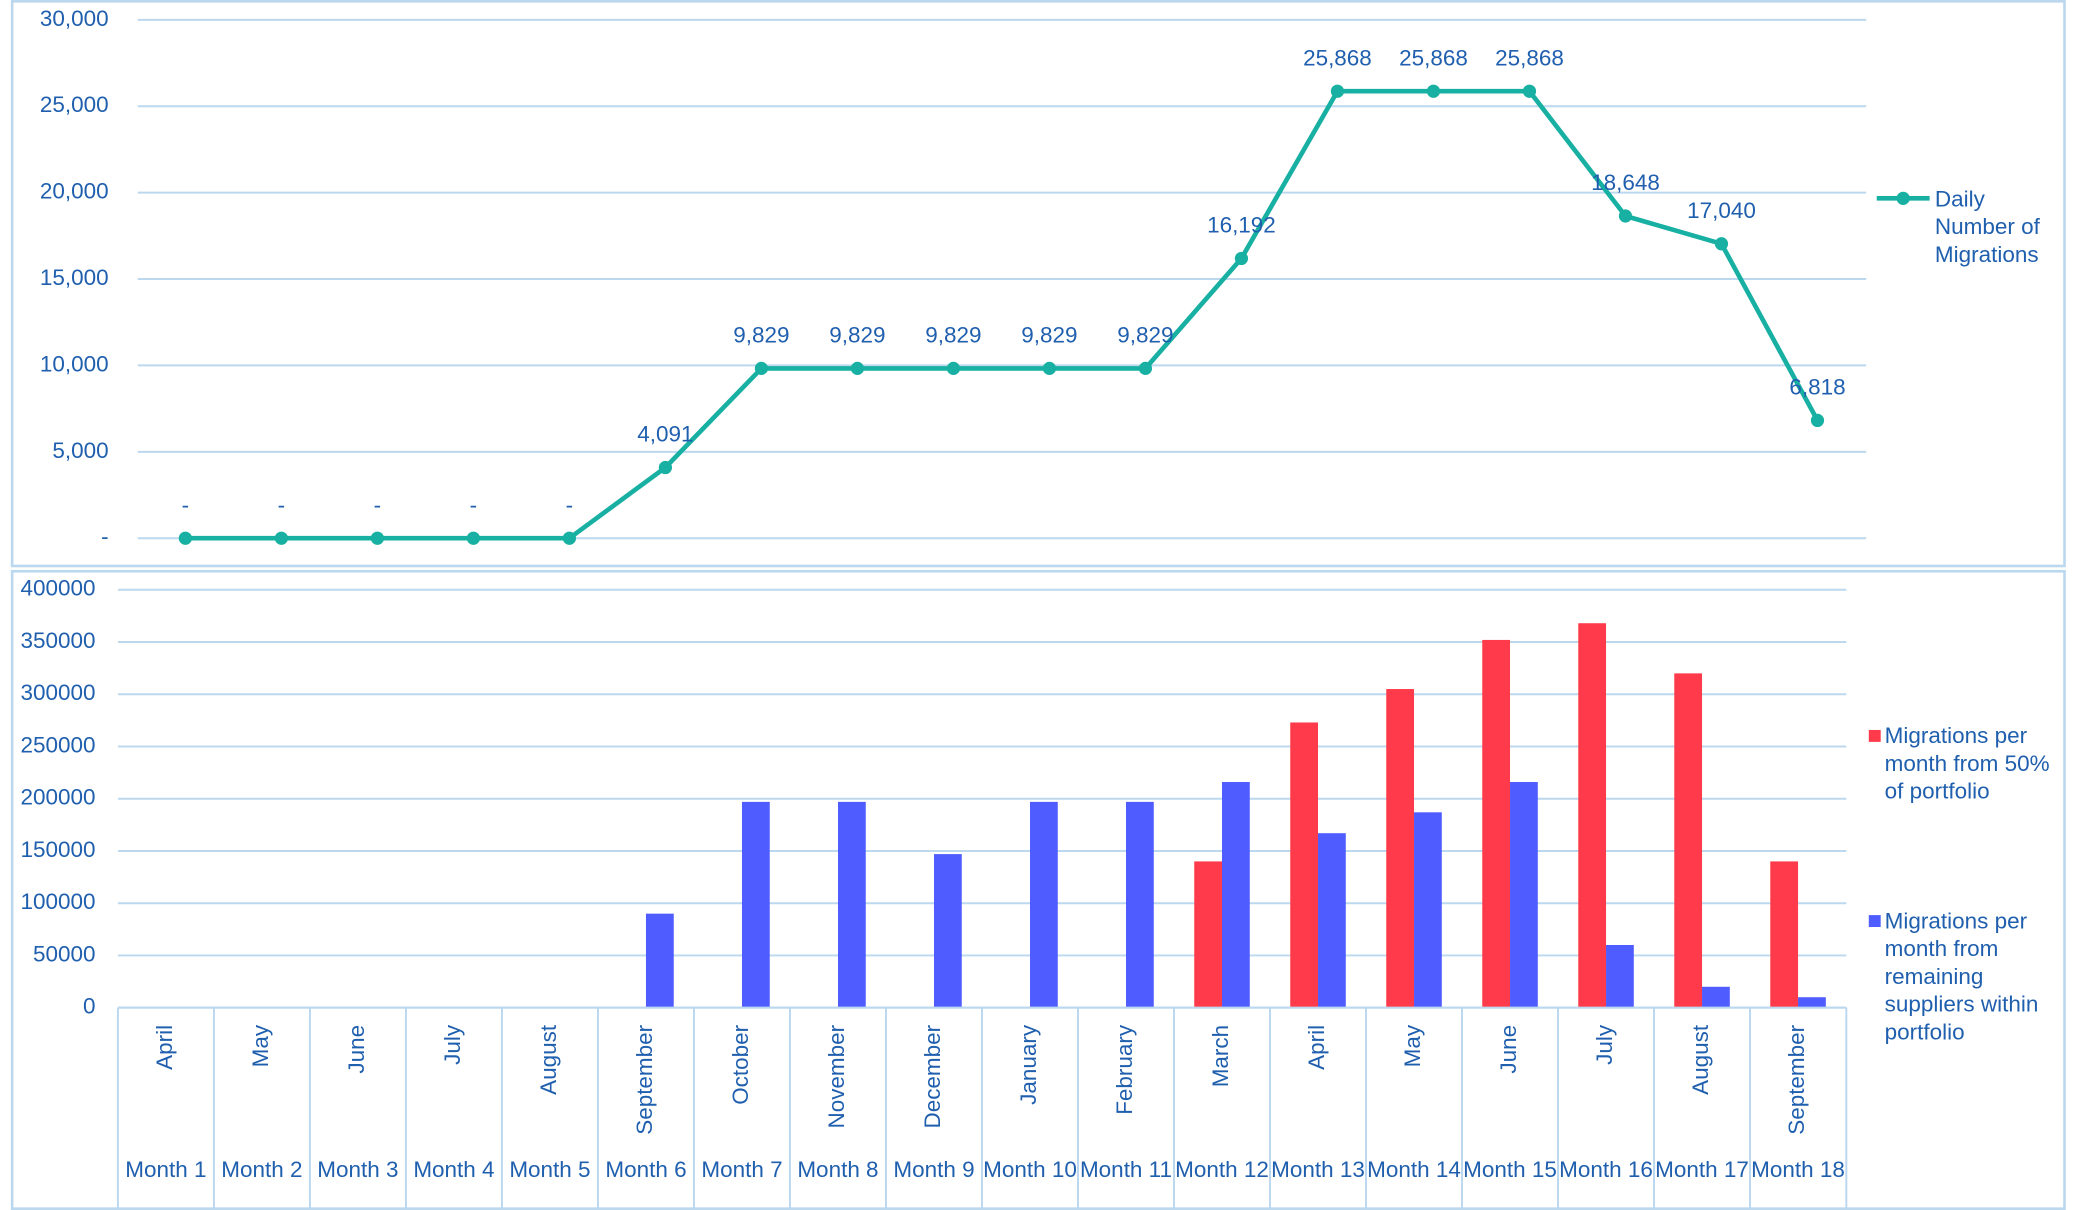 The height and width of the screenshot is (1210, 2074). I want to click on y-tick-label: 350000, so click(57, 640).